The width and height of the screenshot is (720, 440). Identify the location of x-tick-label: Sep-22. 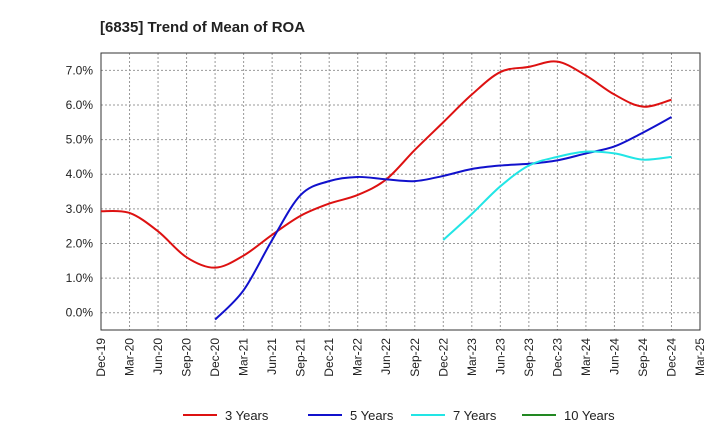
(415, 357).